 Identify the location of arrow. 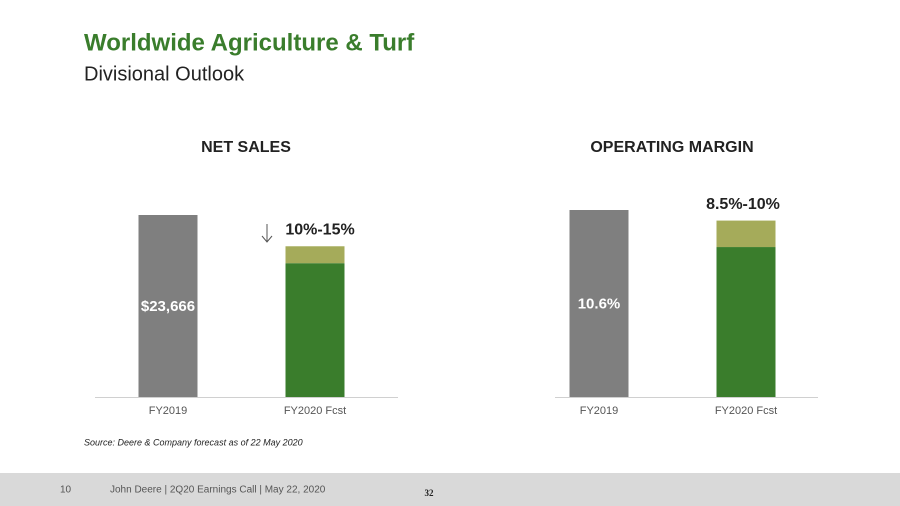
(267, 233).